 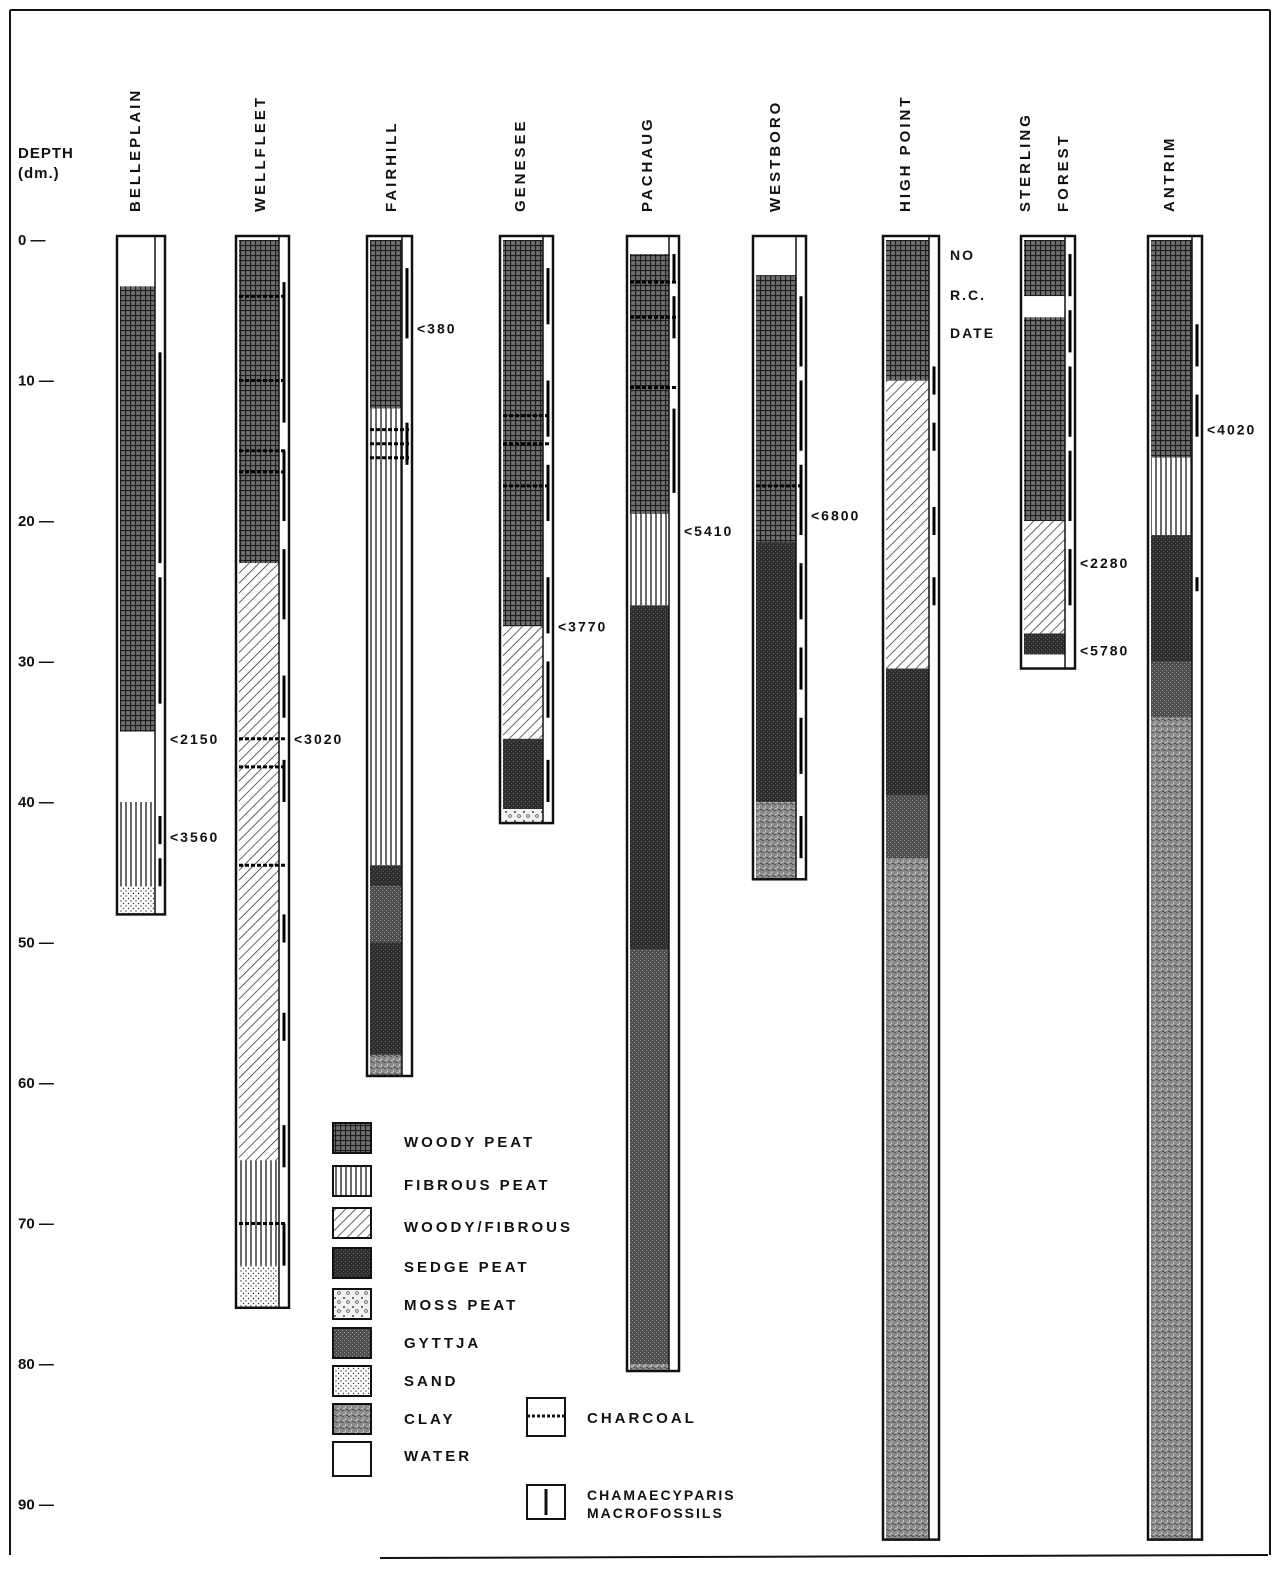 What do you see at coordinates (352, 1304) in the screenshot?
I see `legend-swatch-moss-peat` at bounding box center [352, 1304].